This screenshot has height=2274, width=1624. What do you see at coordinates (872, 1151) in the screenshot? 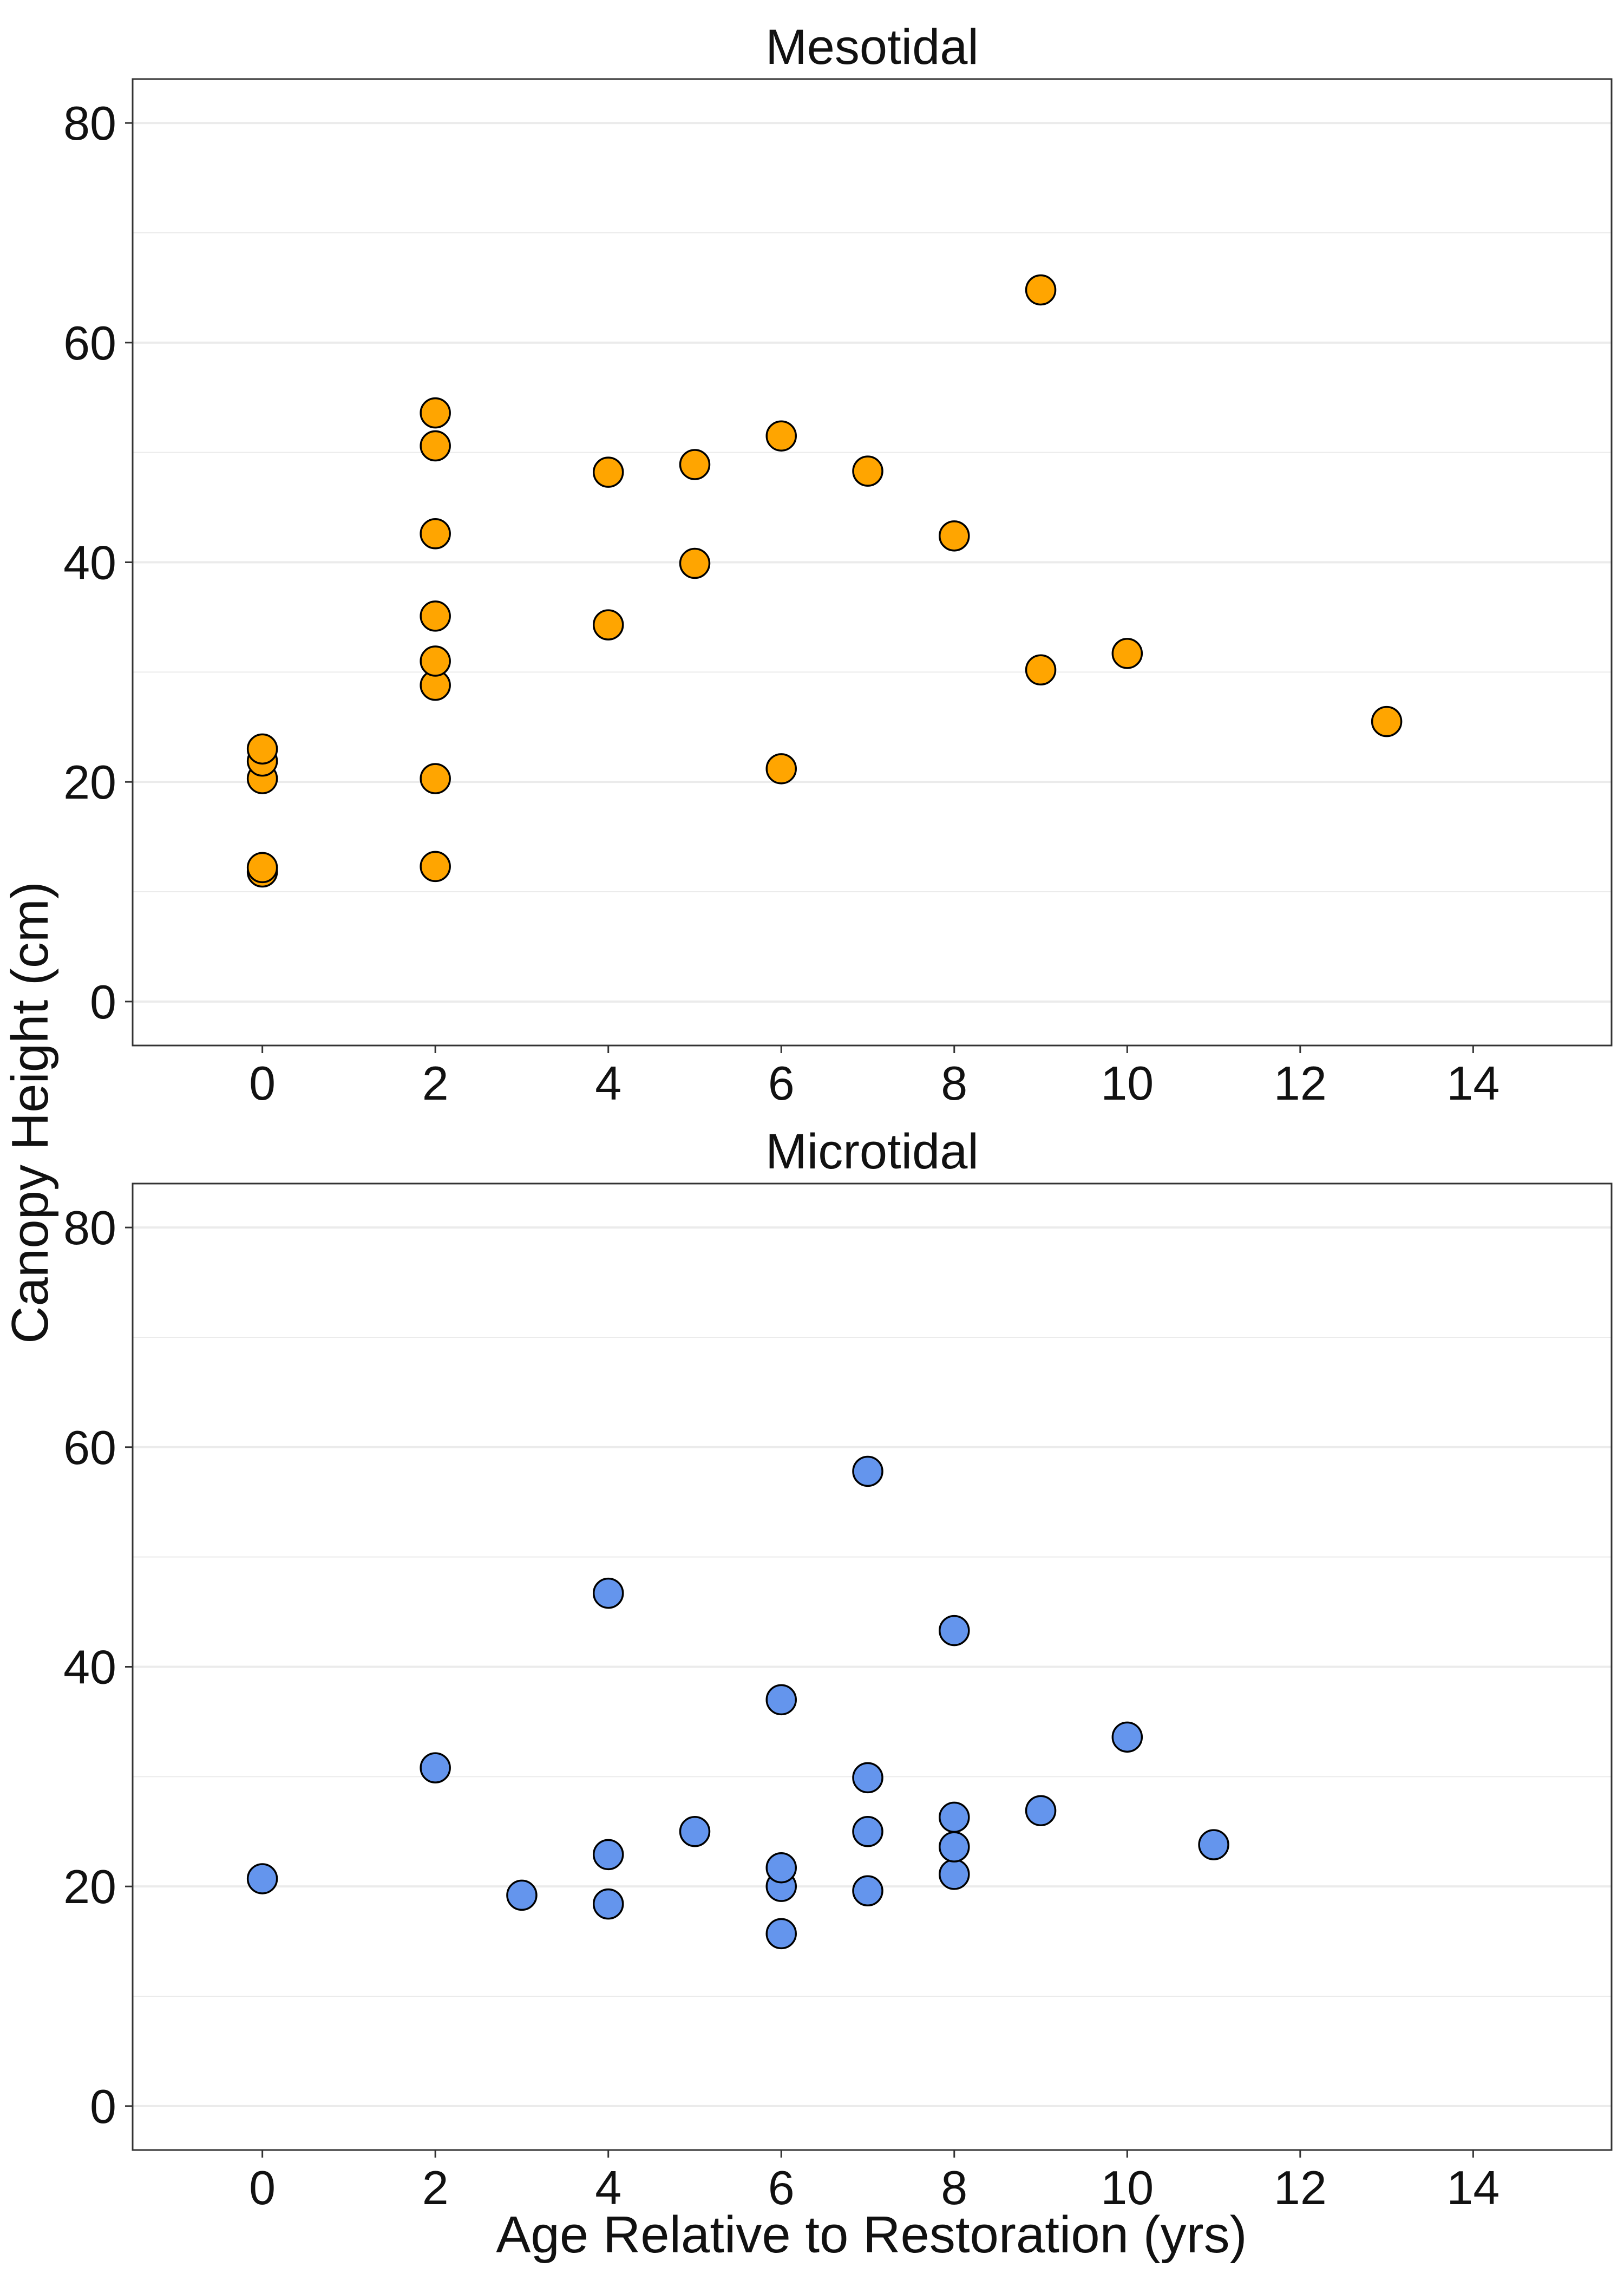
I see `panel-title: Microtidal` at bounding box center [872, 1151].